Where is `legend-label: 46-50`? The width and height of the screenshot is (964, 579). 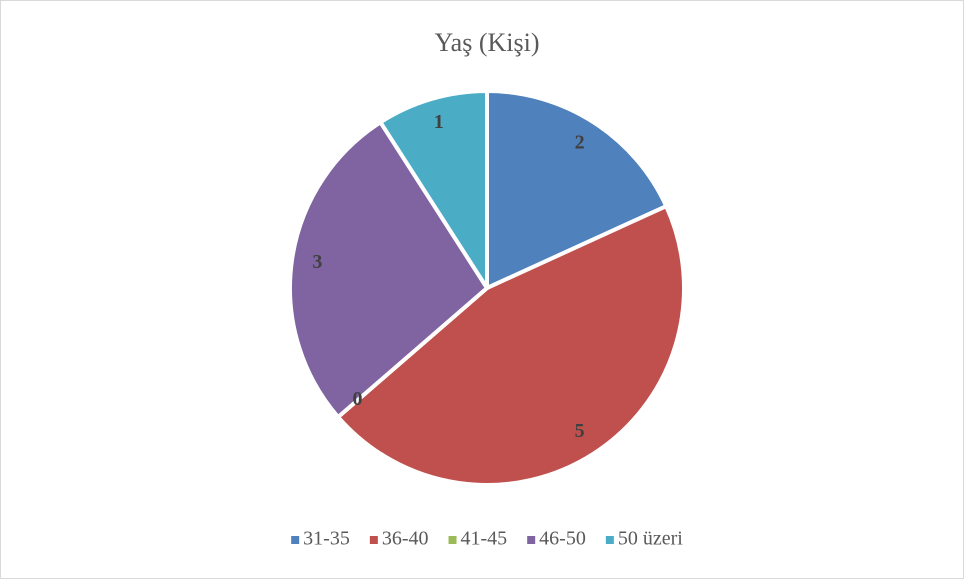
legend-label: 46-50 is located at coordinates (562, 539).